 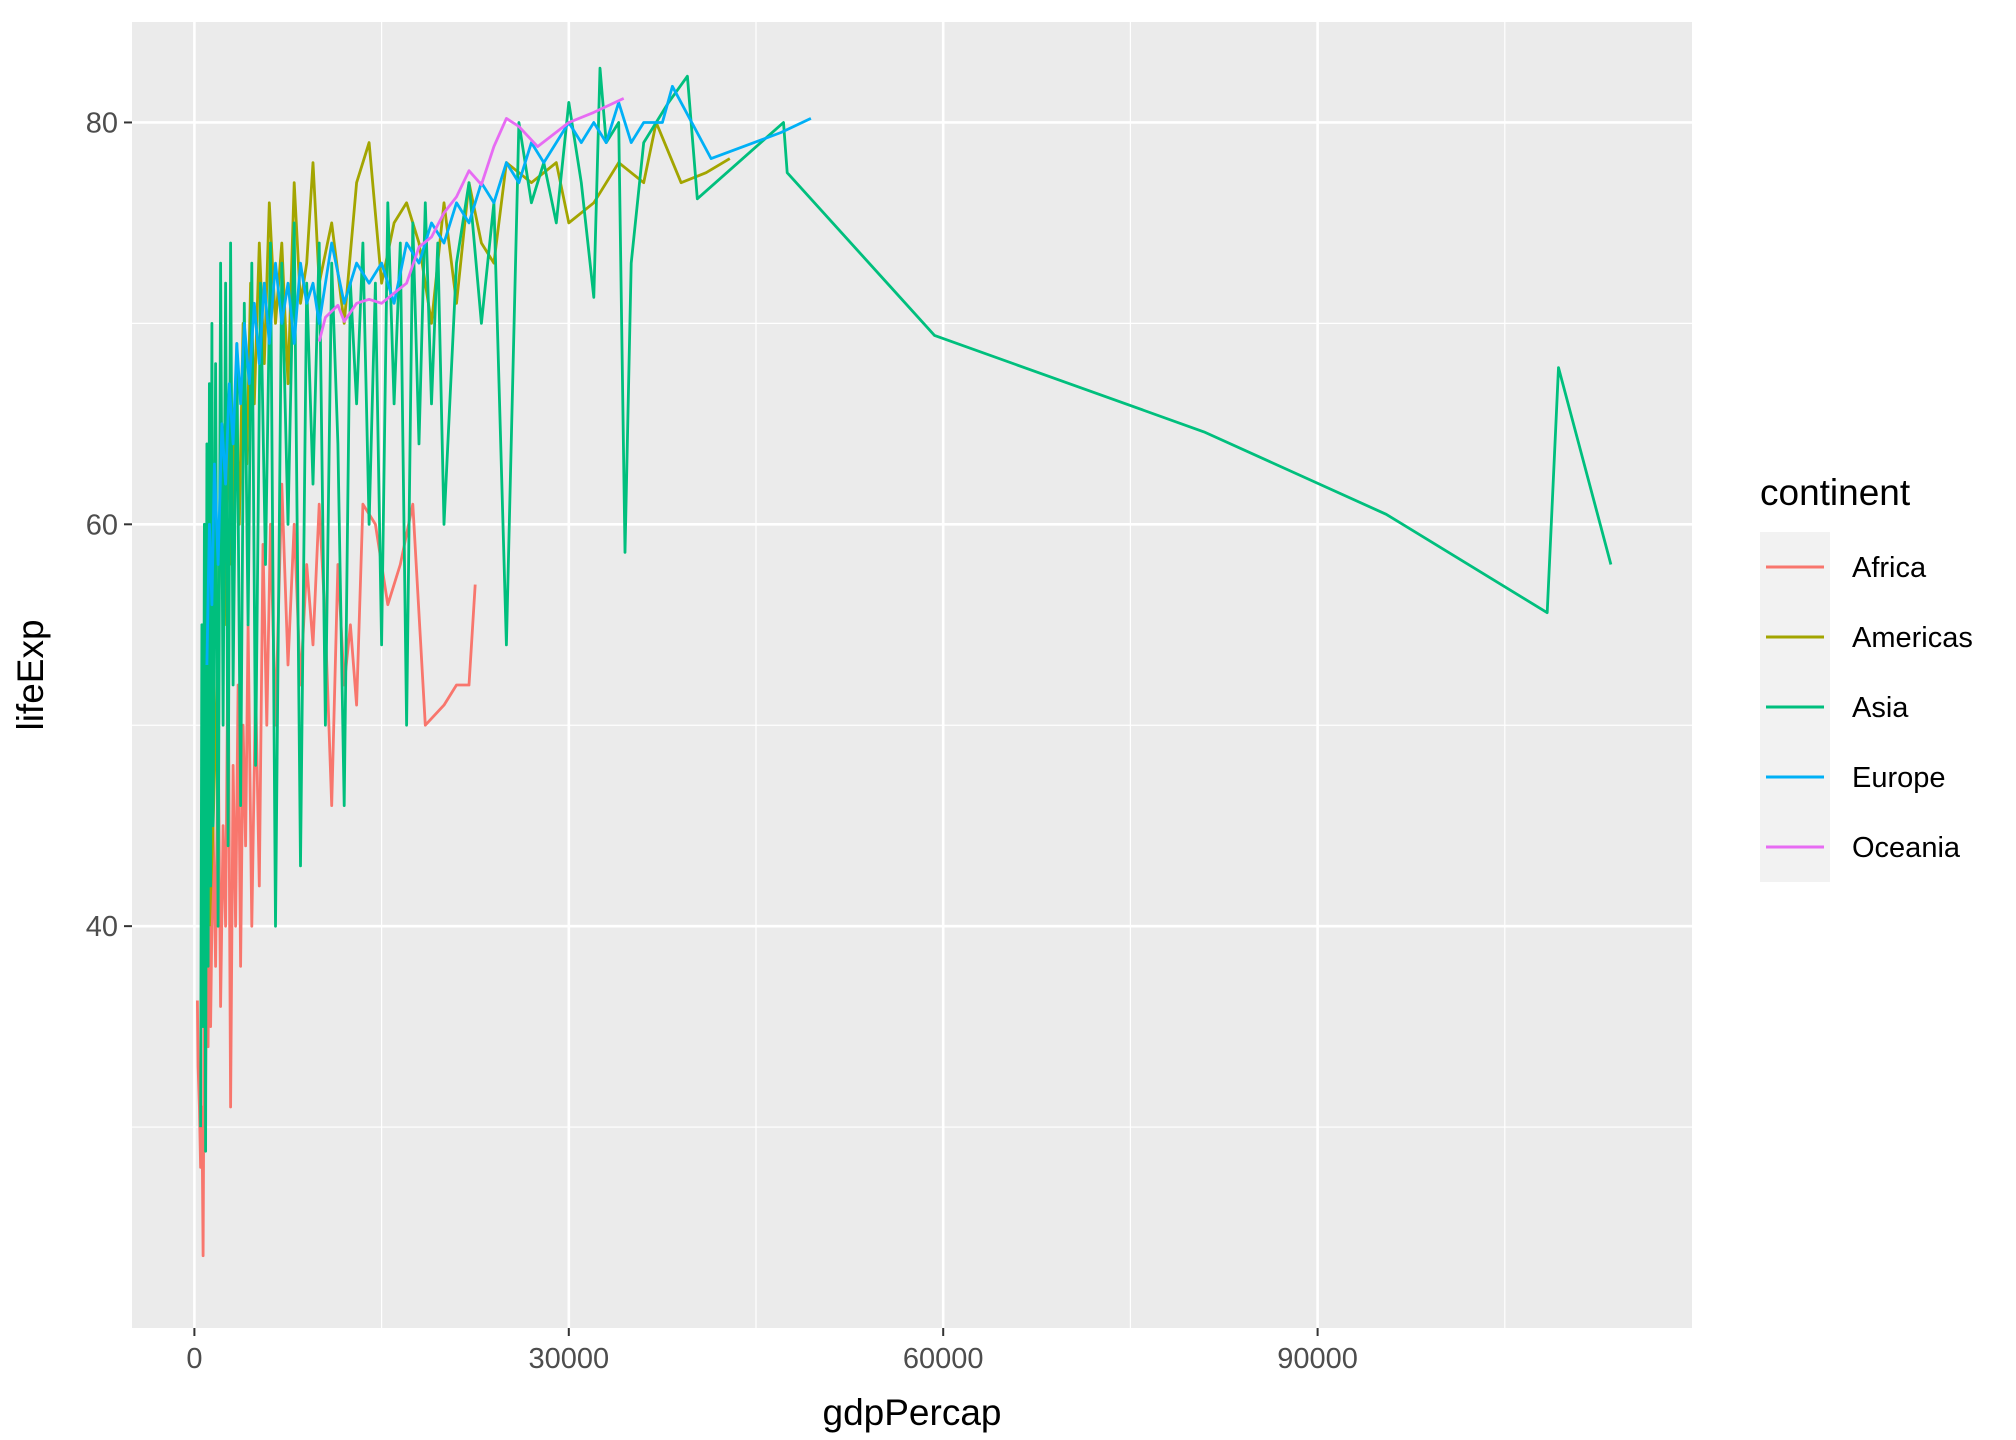 What do you see at coordinates (102, 927) in the screenshot?
I see `y-tick-label: 40` at bounding box center [102, 927].